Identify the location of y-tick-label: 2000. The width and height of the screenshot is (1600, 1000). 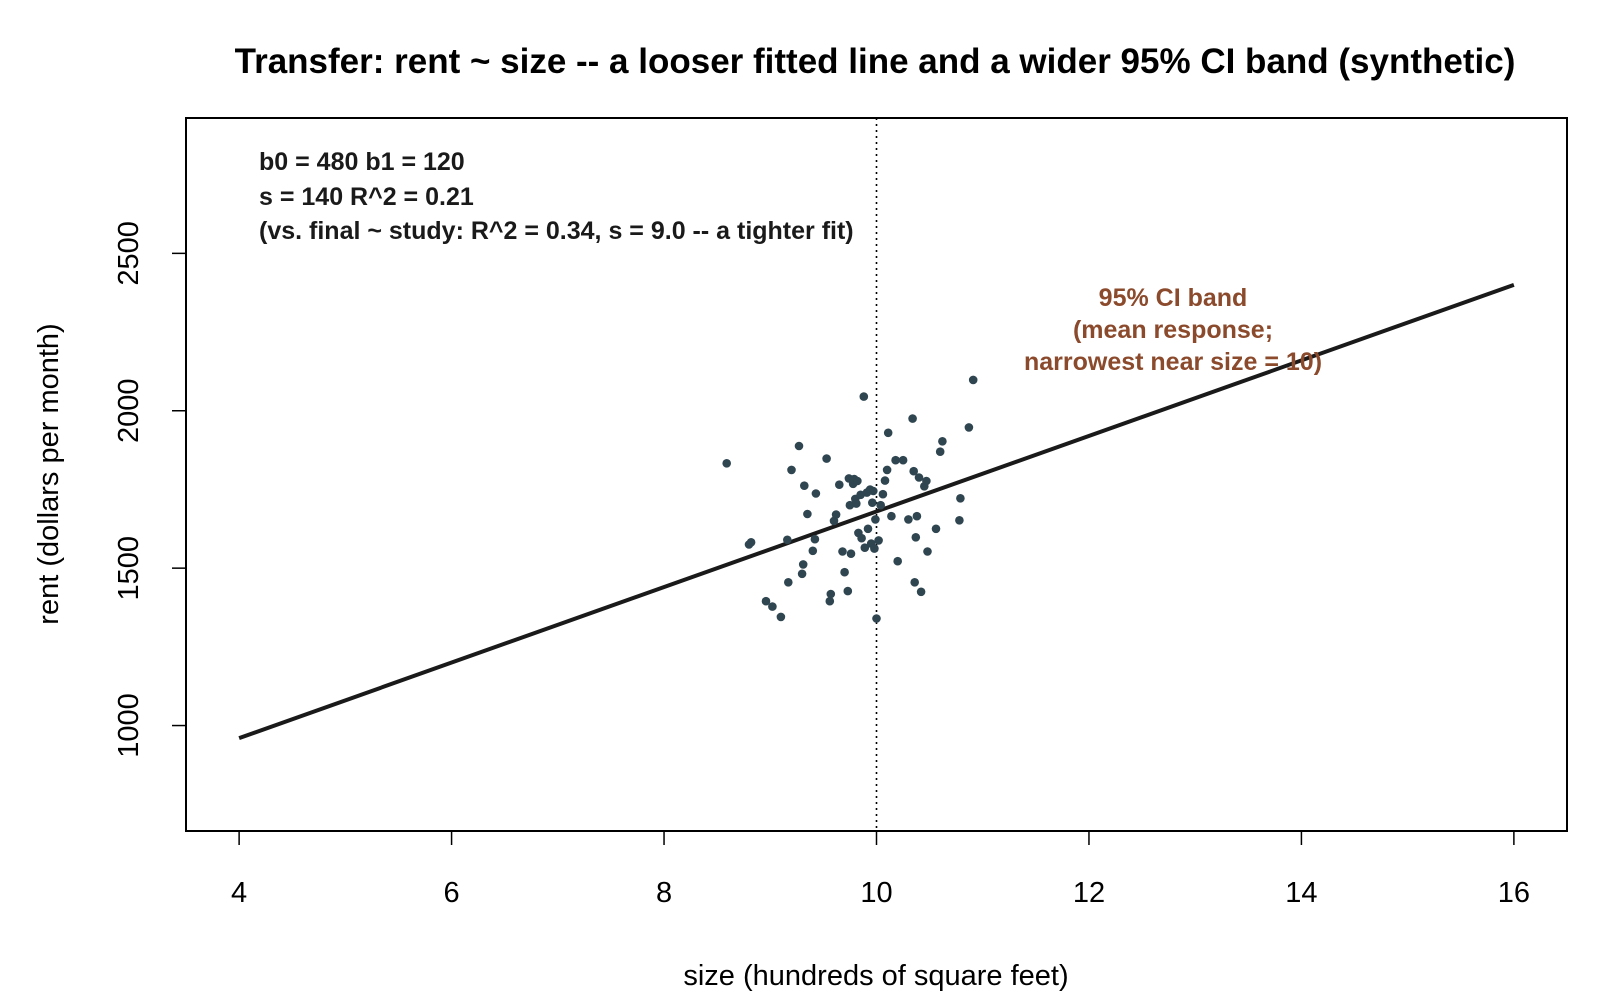
(129, 411).